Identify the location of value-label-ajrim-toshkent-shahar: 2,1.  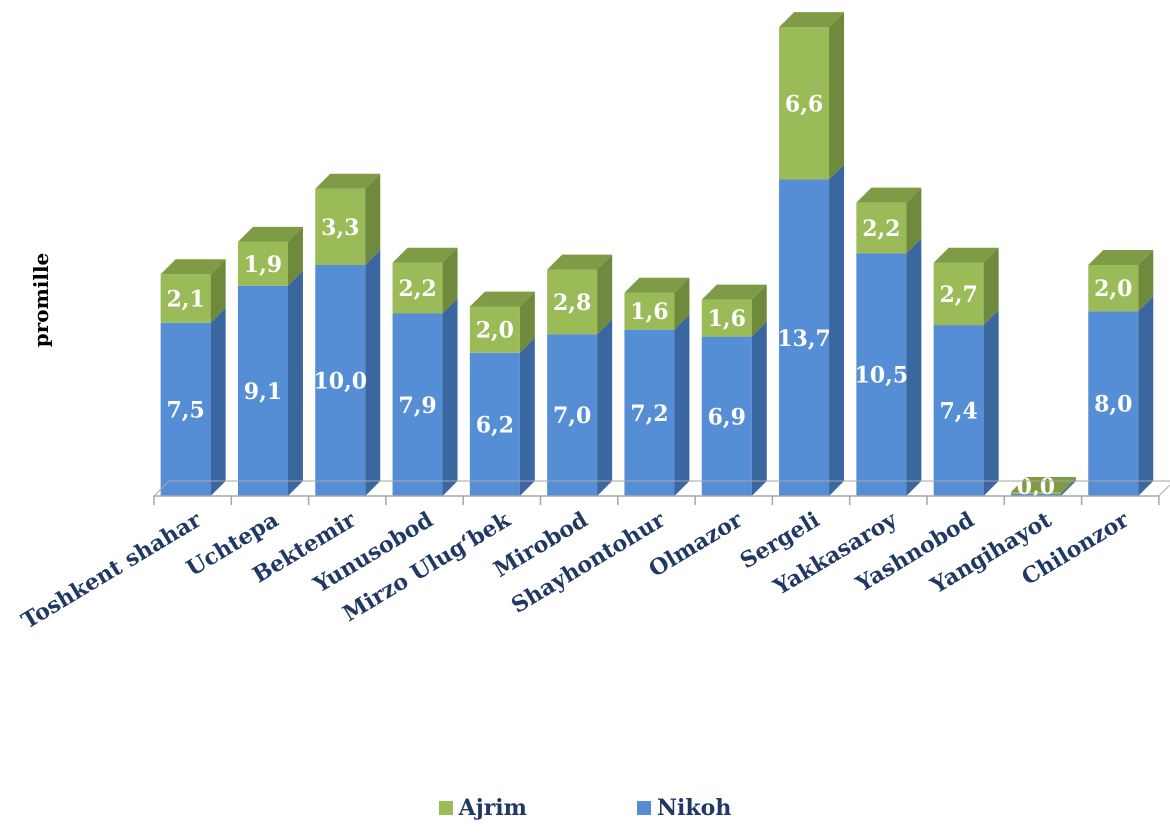
(186, 299).